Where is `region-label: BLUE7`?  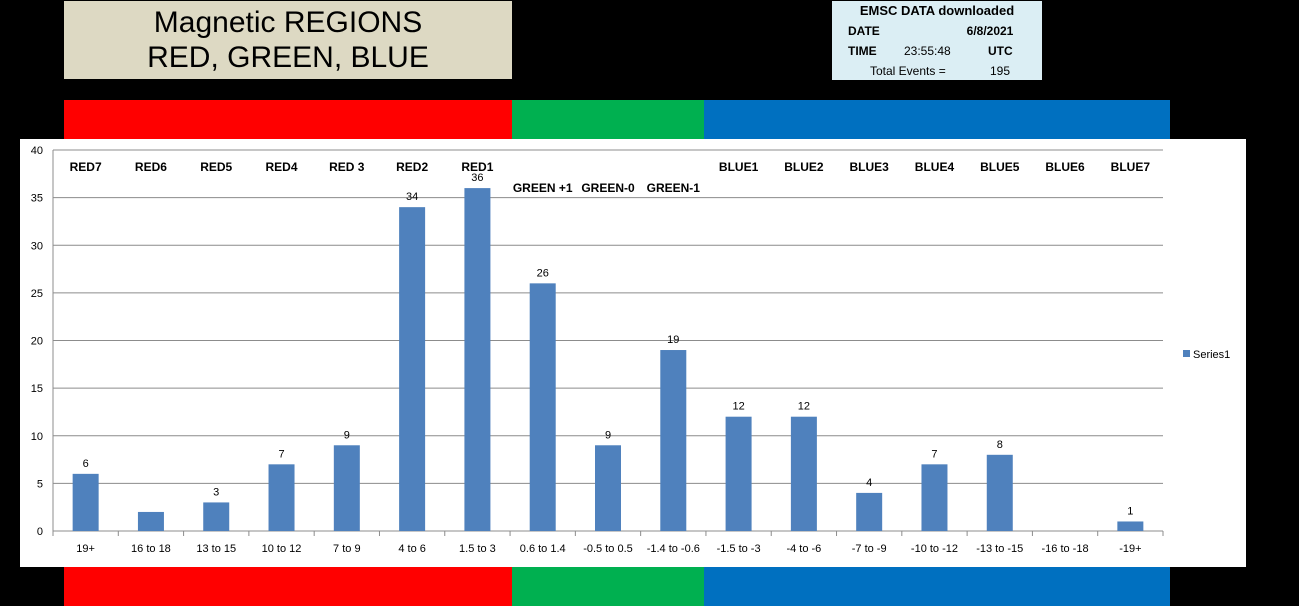 region-label: BLUE7 is located at coordinates (1131, 167).